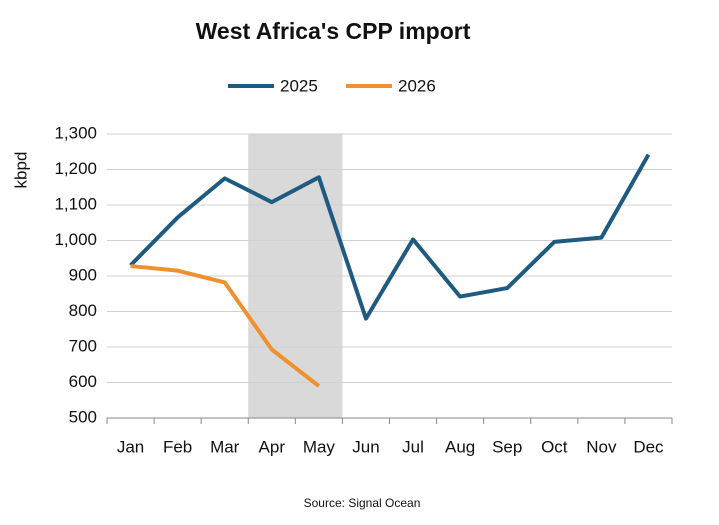 The image size is (719, 525). Describe the element at coordinates (554, 446) in the screenshot. I see `x-tick-label: Oct` at that location.